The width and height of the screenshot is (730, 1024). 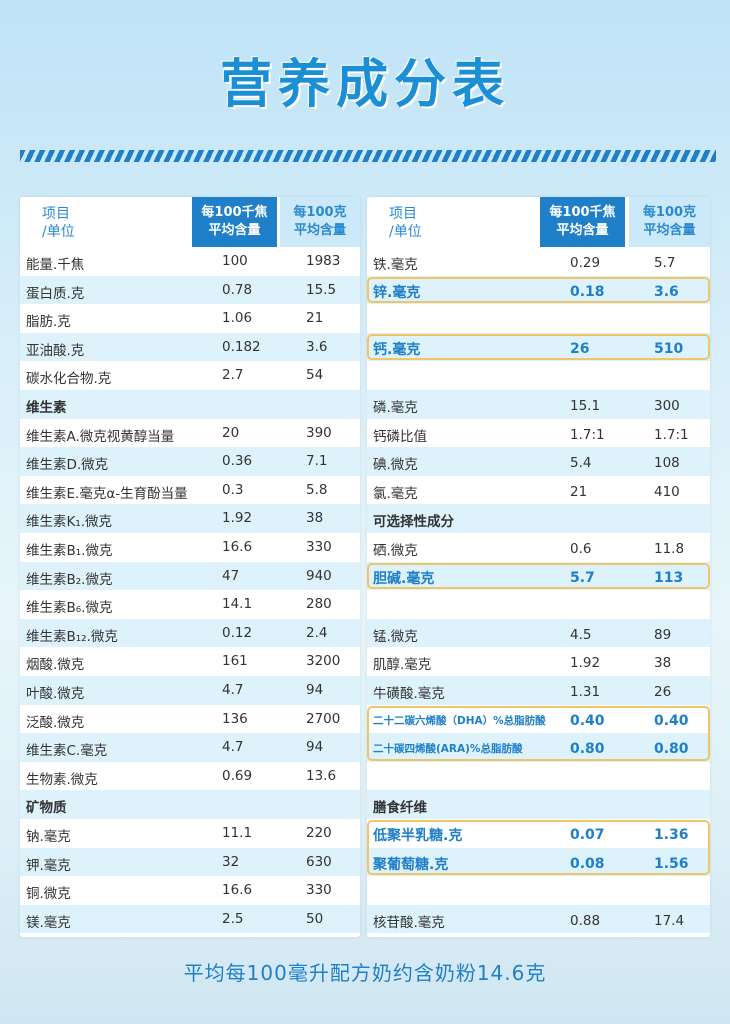 I want to click on table-row: 铜.微克 16.6 330, so click(x=190, y=890).